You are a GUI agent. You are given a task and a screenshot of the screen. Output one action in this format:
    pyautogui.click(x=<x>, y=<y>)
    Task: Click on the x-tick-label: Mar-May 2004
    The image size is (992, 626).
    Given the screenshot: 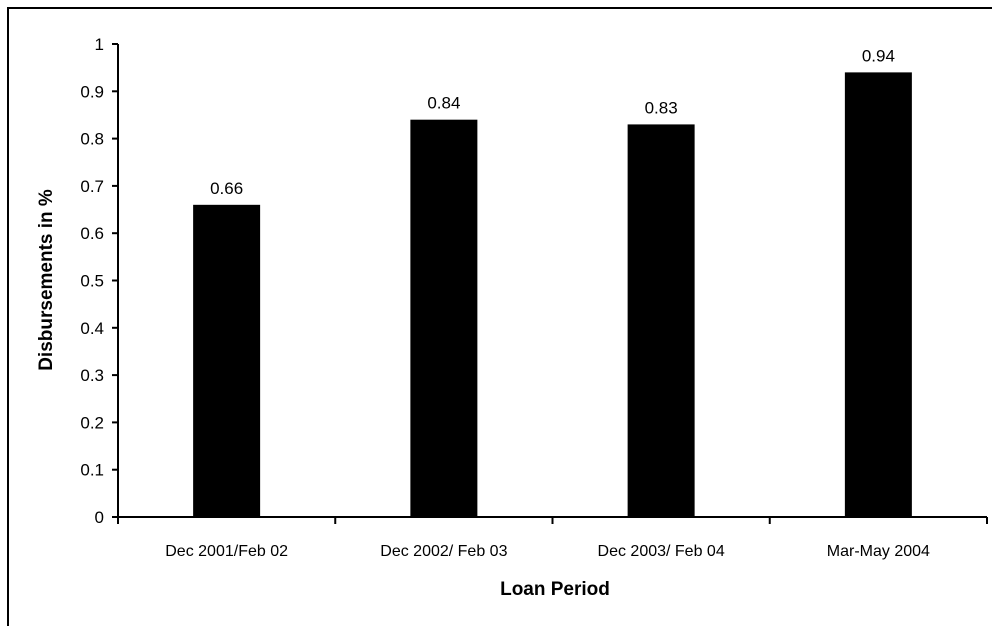 What is the action you would take?
    pyautogui.click(x=878, y=551)
    